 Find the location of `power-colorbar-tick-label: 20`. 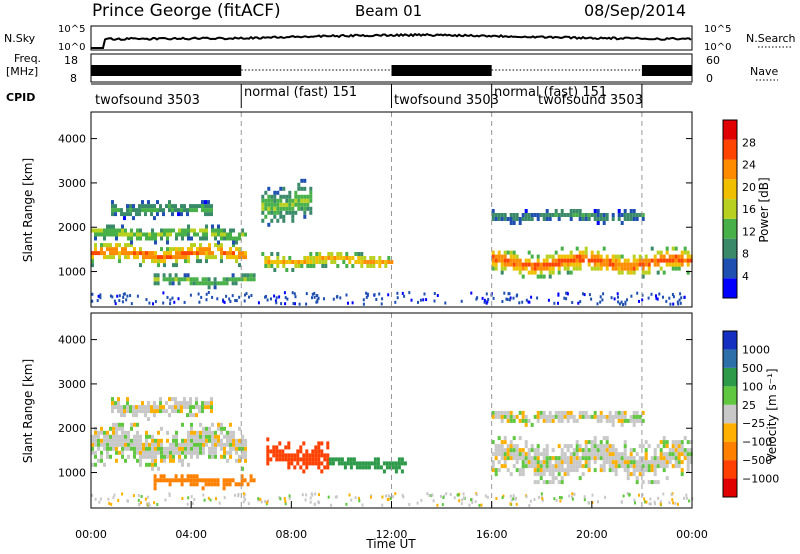

power-colorbar-tick-label: 20 is located at coordinates (749, 187).